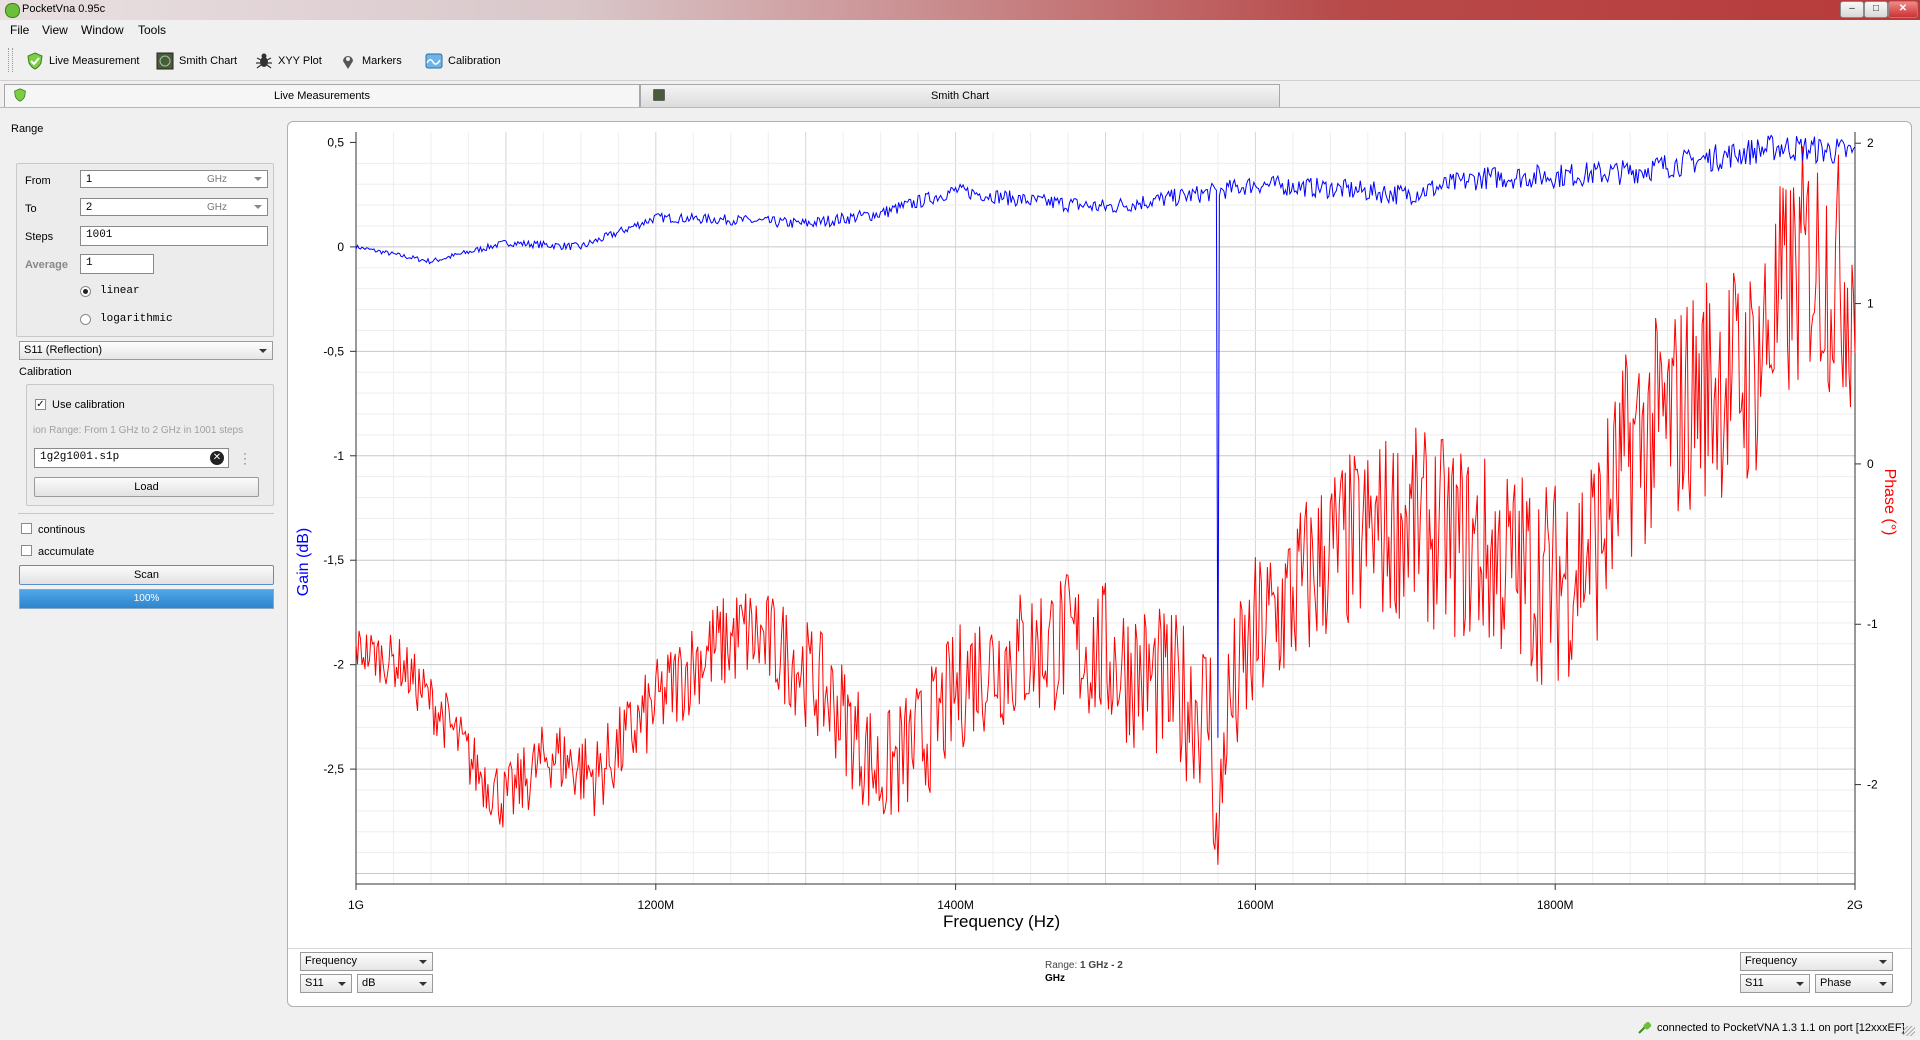 The height and width of the screenshot is (1040, 1920). I want to click on live-measurement-label: Live Measurement, so click(94, 61).